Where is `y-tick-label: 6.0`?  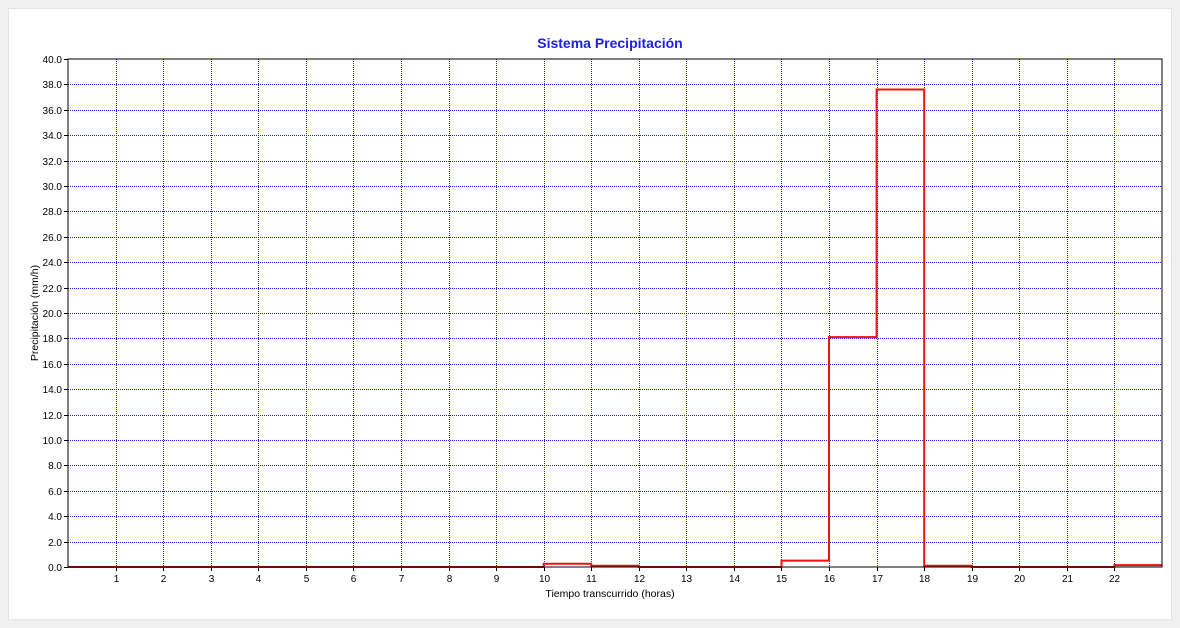
y-tick-label: 6.0 is located at coordinates (55, 492).